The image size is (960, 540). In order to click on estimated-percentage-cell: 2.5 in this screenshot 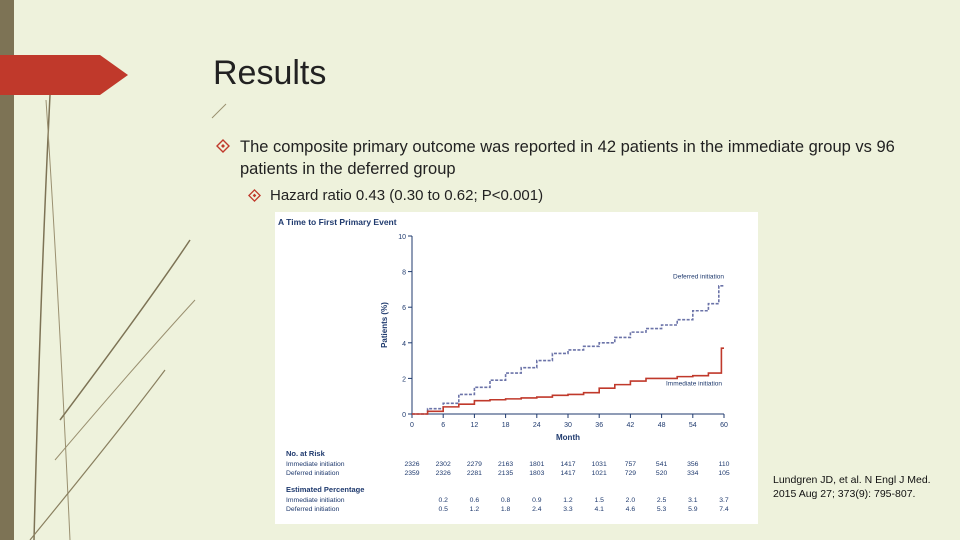, I will do `click(662, 500)`.